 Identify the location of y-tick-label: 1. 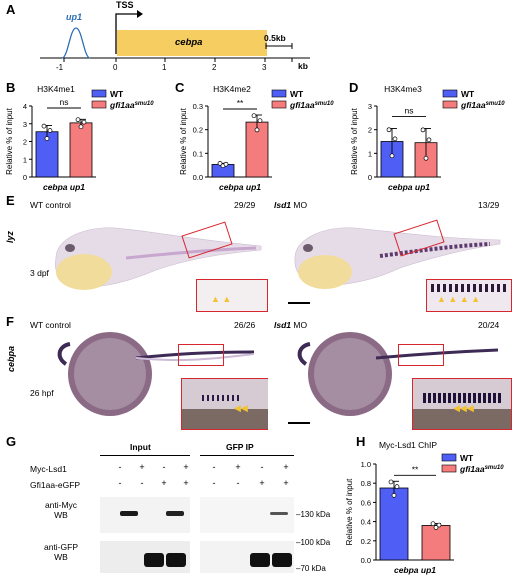
(370, 153).